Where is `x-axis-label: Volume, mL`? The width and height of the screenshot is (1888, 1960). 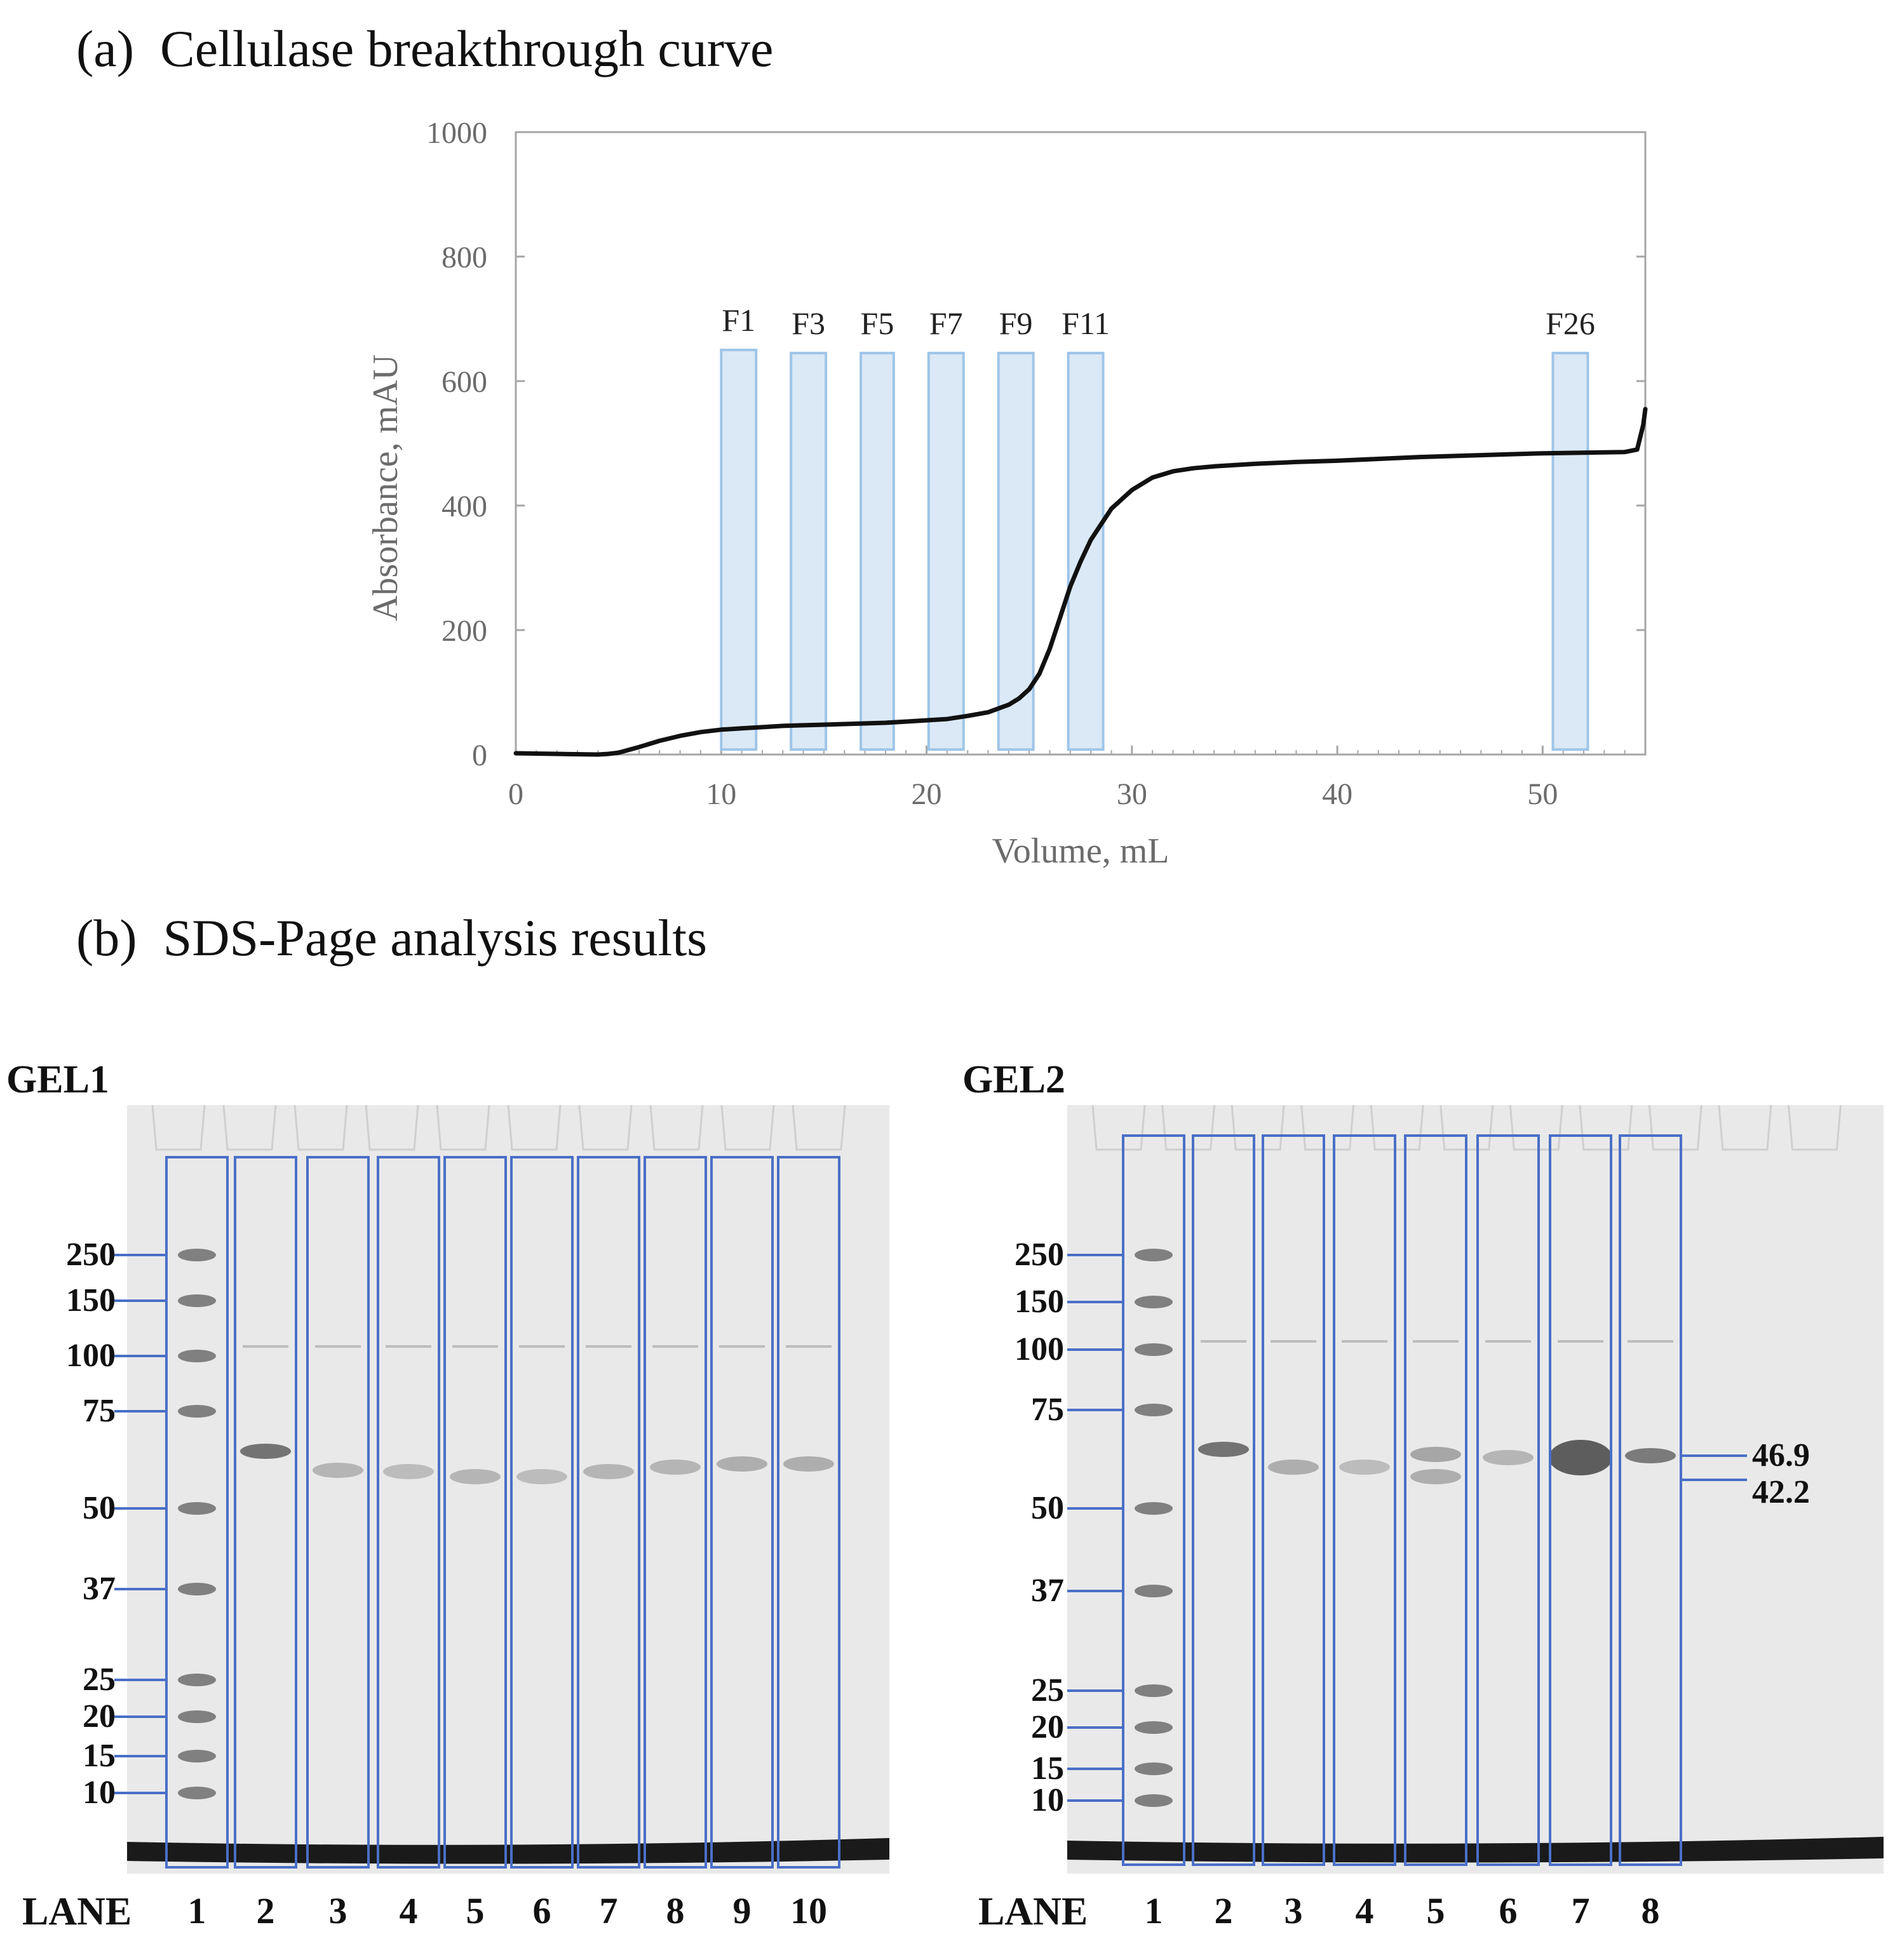 x-axis-label: Volume, mL is located at coordinates (1081, 851).